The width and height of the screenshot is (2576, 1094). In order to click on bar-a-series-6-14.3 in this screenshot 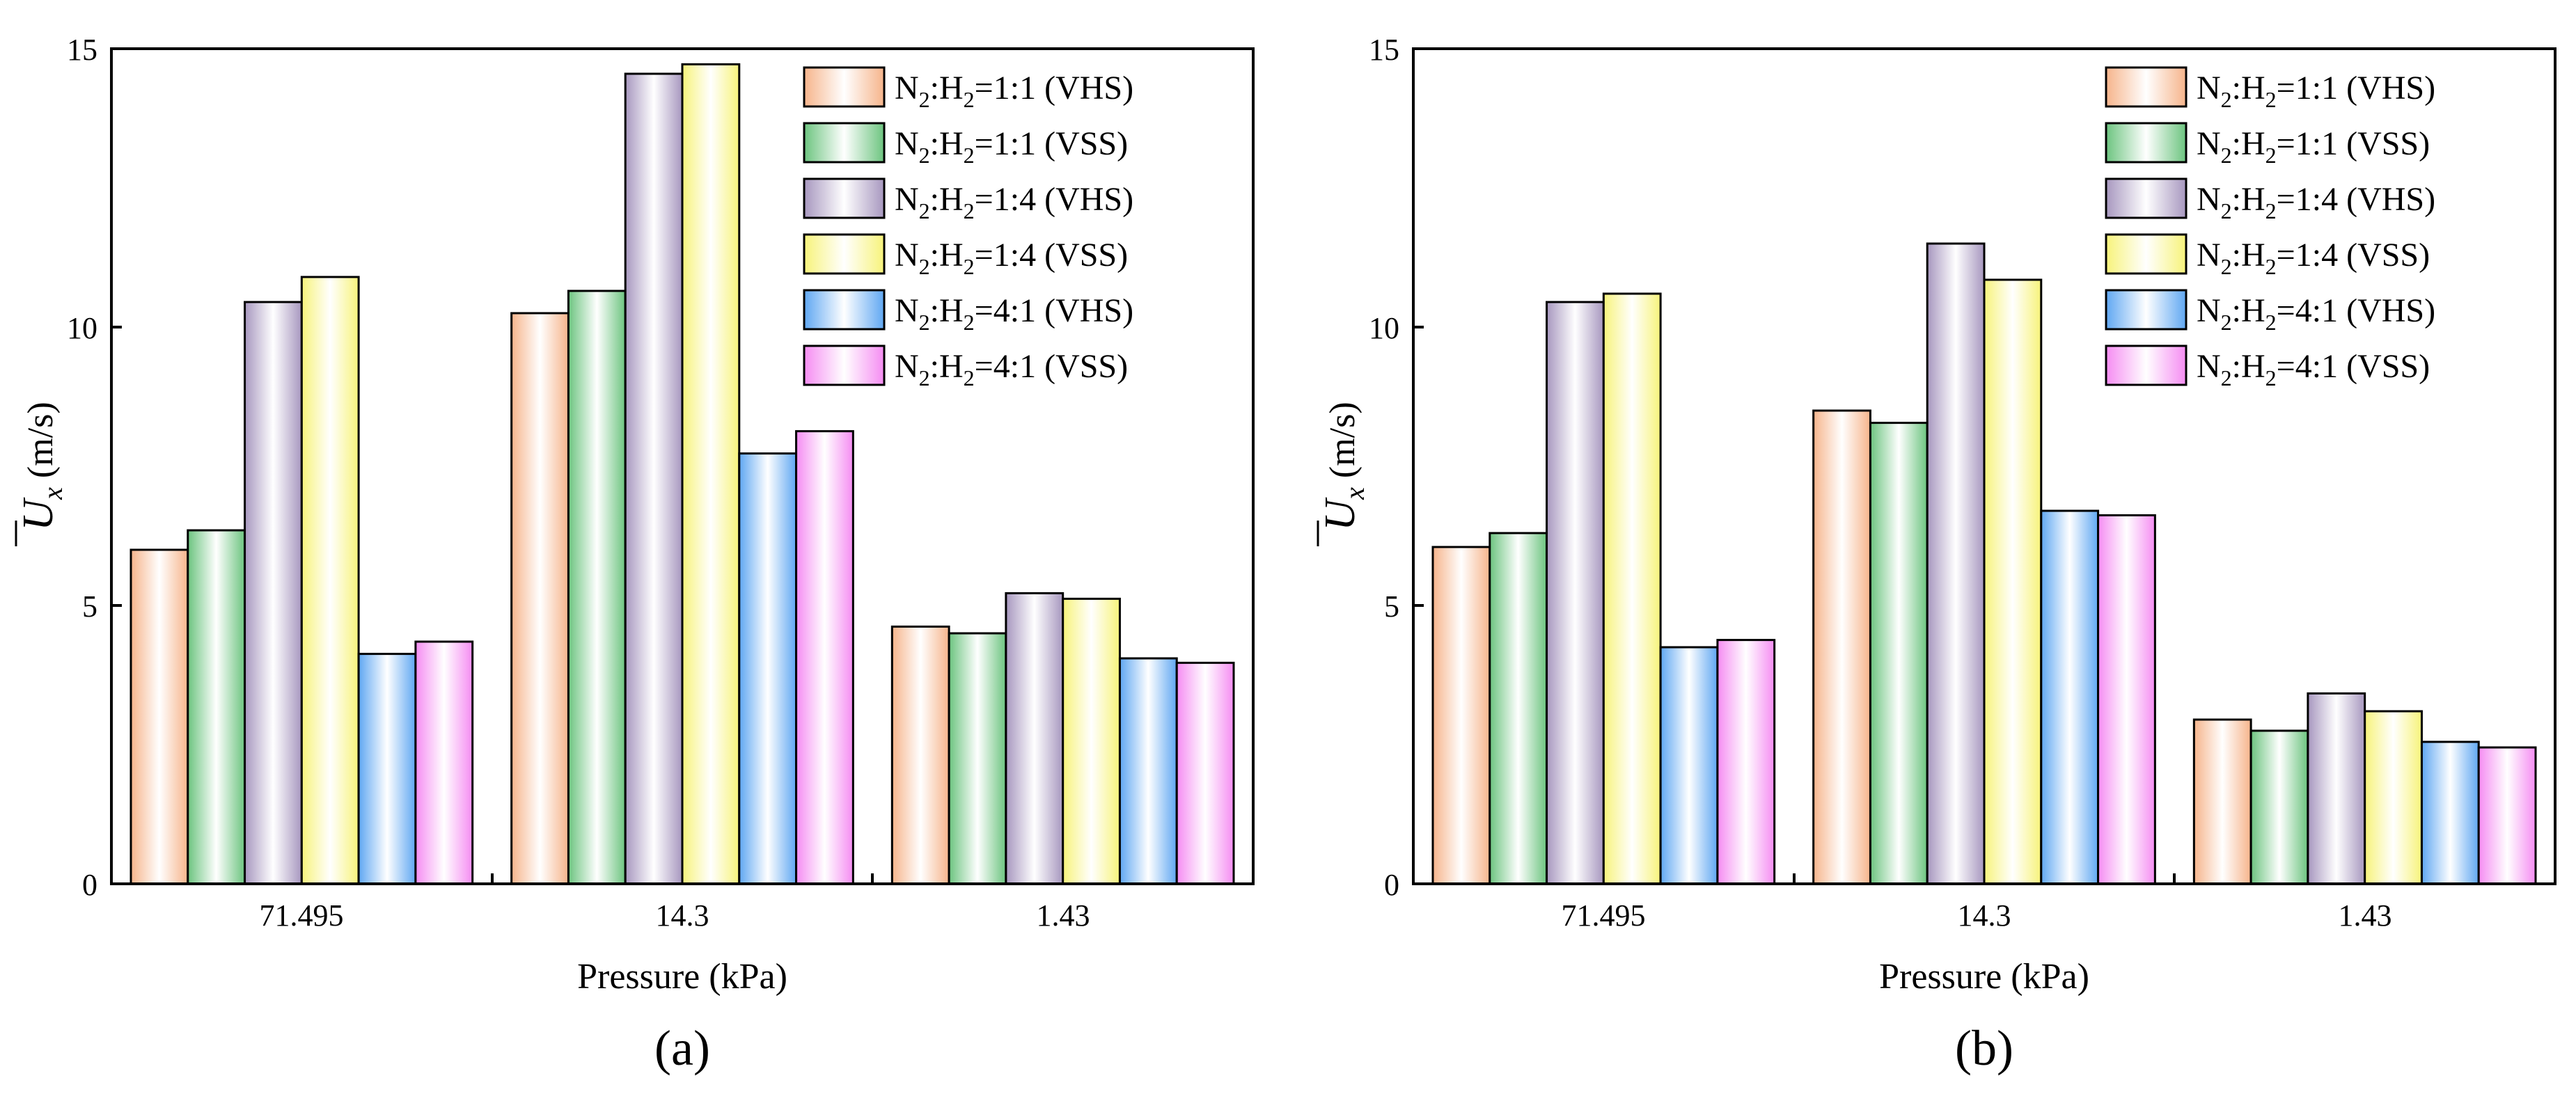, I will do `click(824, 657)`.